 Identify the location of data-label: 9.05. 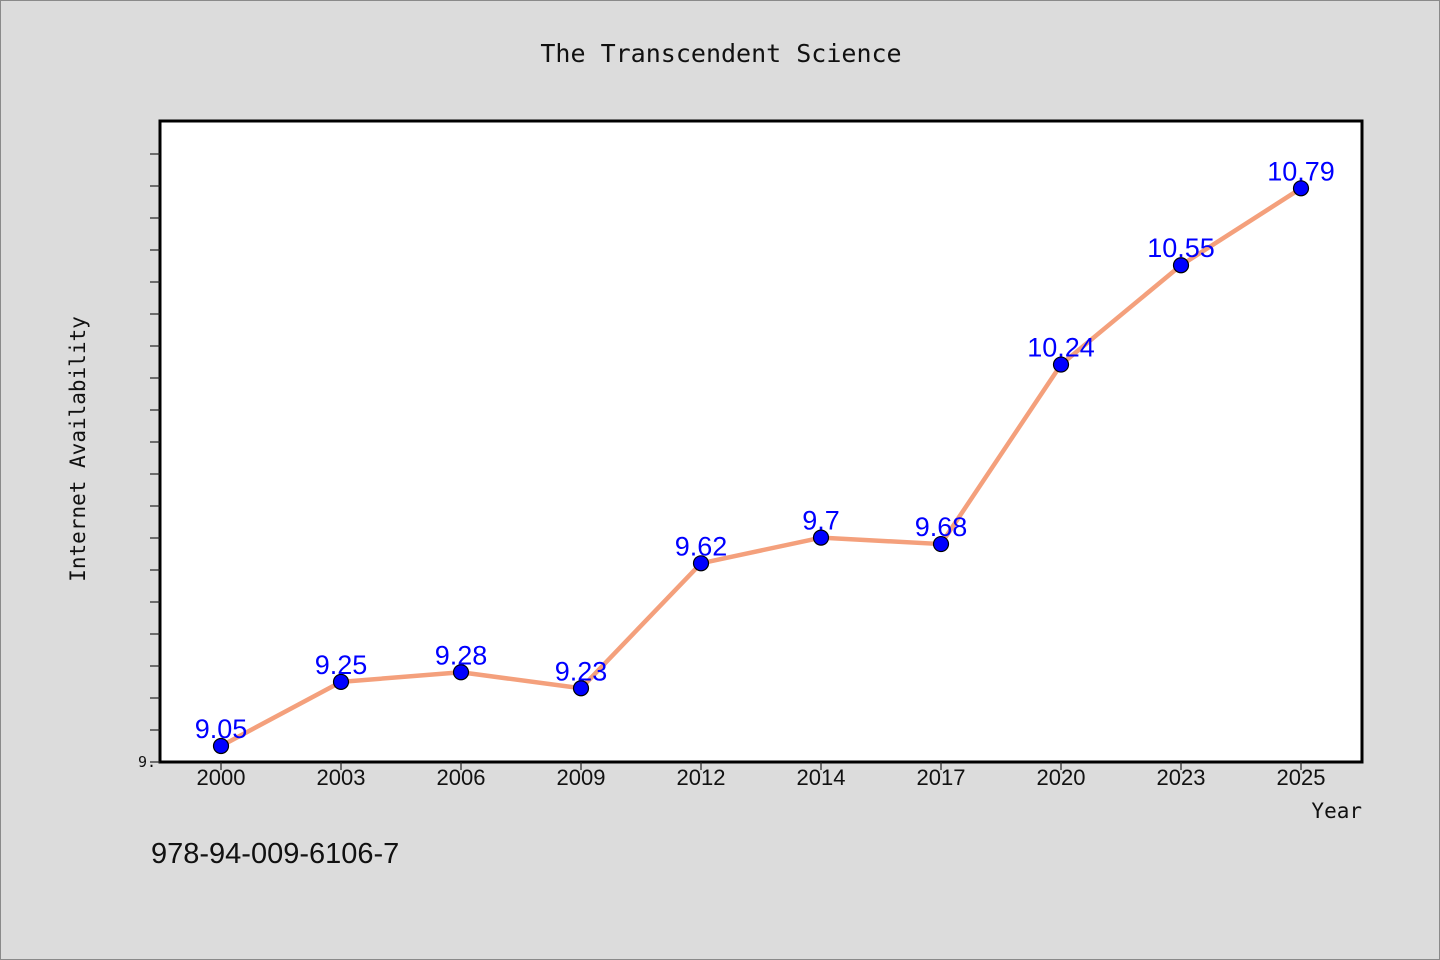
(221, 729).